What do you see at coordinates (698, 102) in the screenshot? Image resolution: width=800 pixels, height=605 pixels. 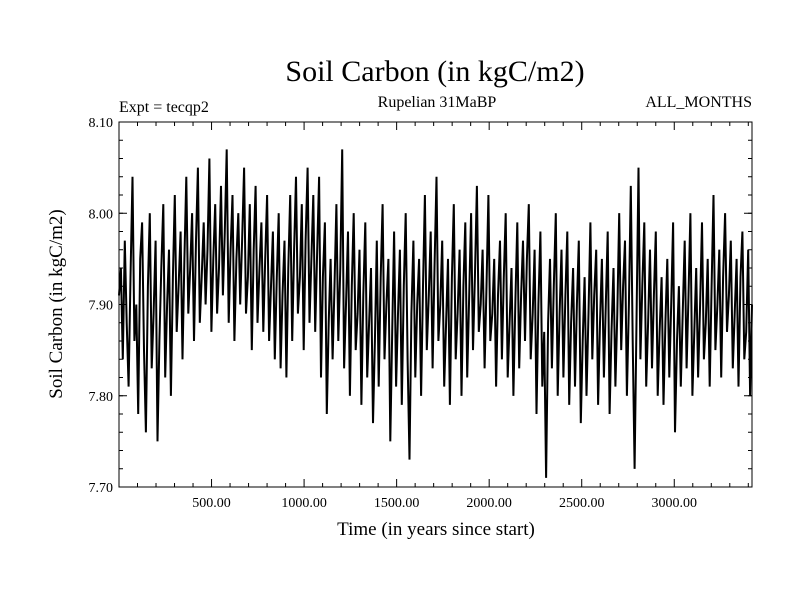 I see `months-label: ALL_MONTHS` at bounding box center [698, 102].